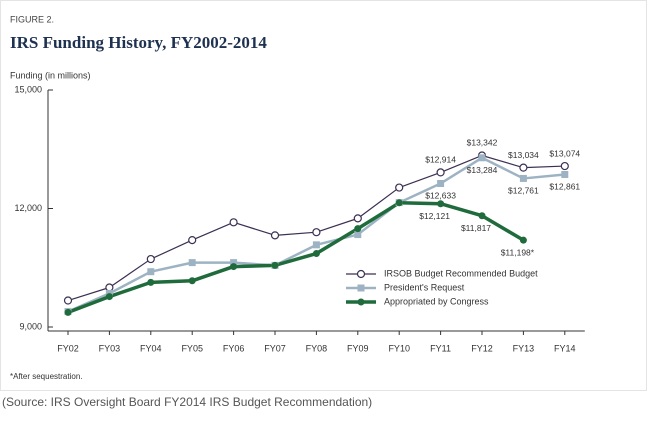 This screenshot has width=651, height=424. Describe the element at coordinates (436, 301) in the screenshot. I see `legend-label: Appropriated by Congress` at that location.